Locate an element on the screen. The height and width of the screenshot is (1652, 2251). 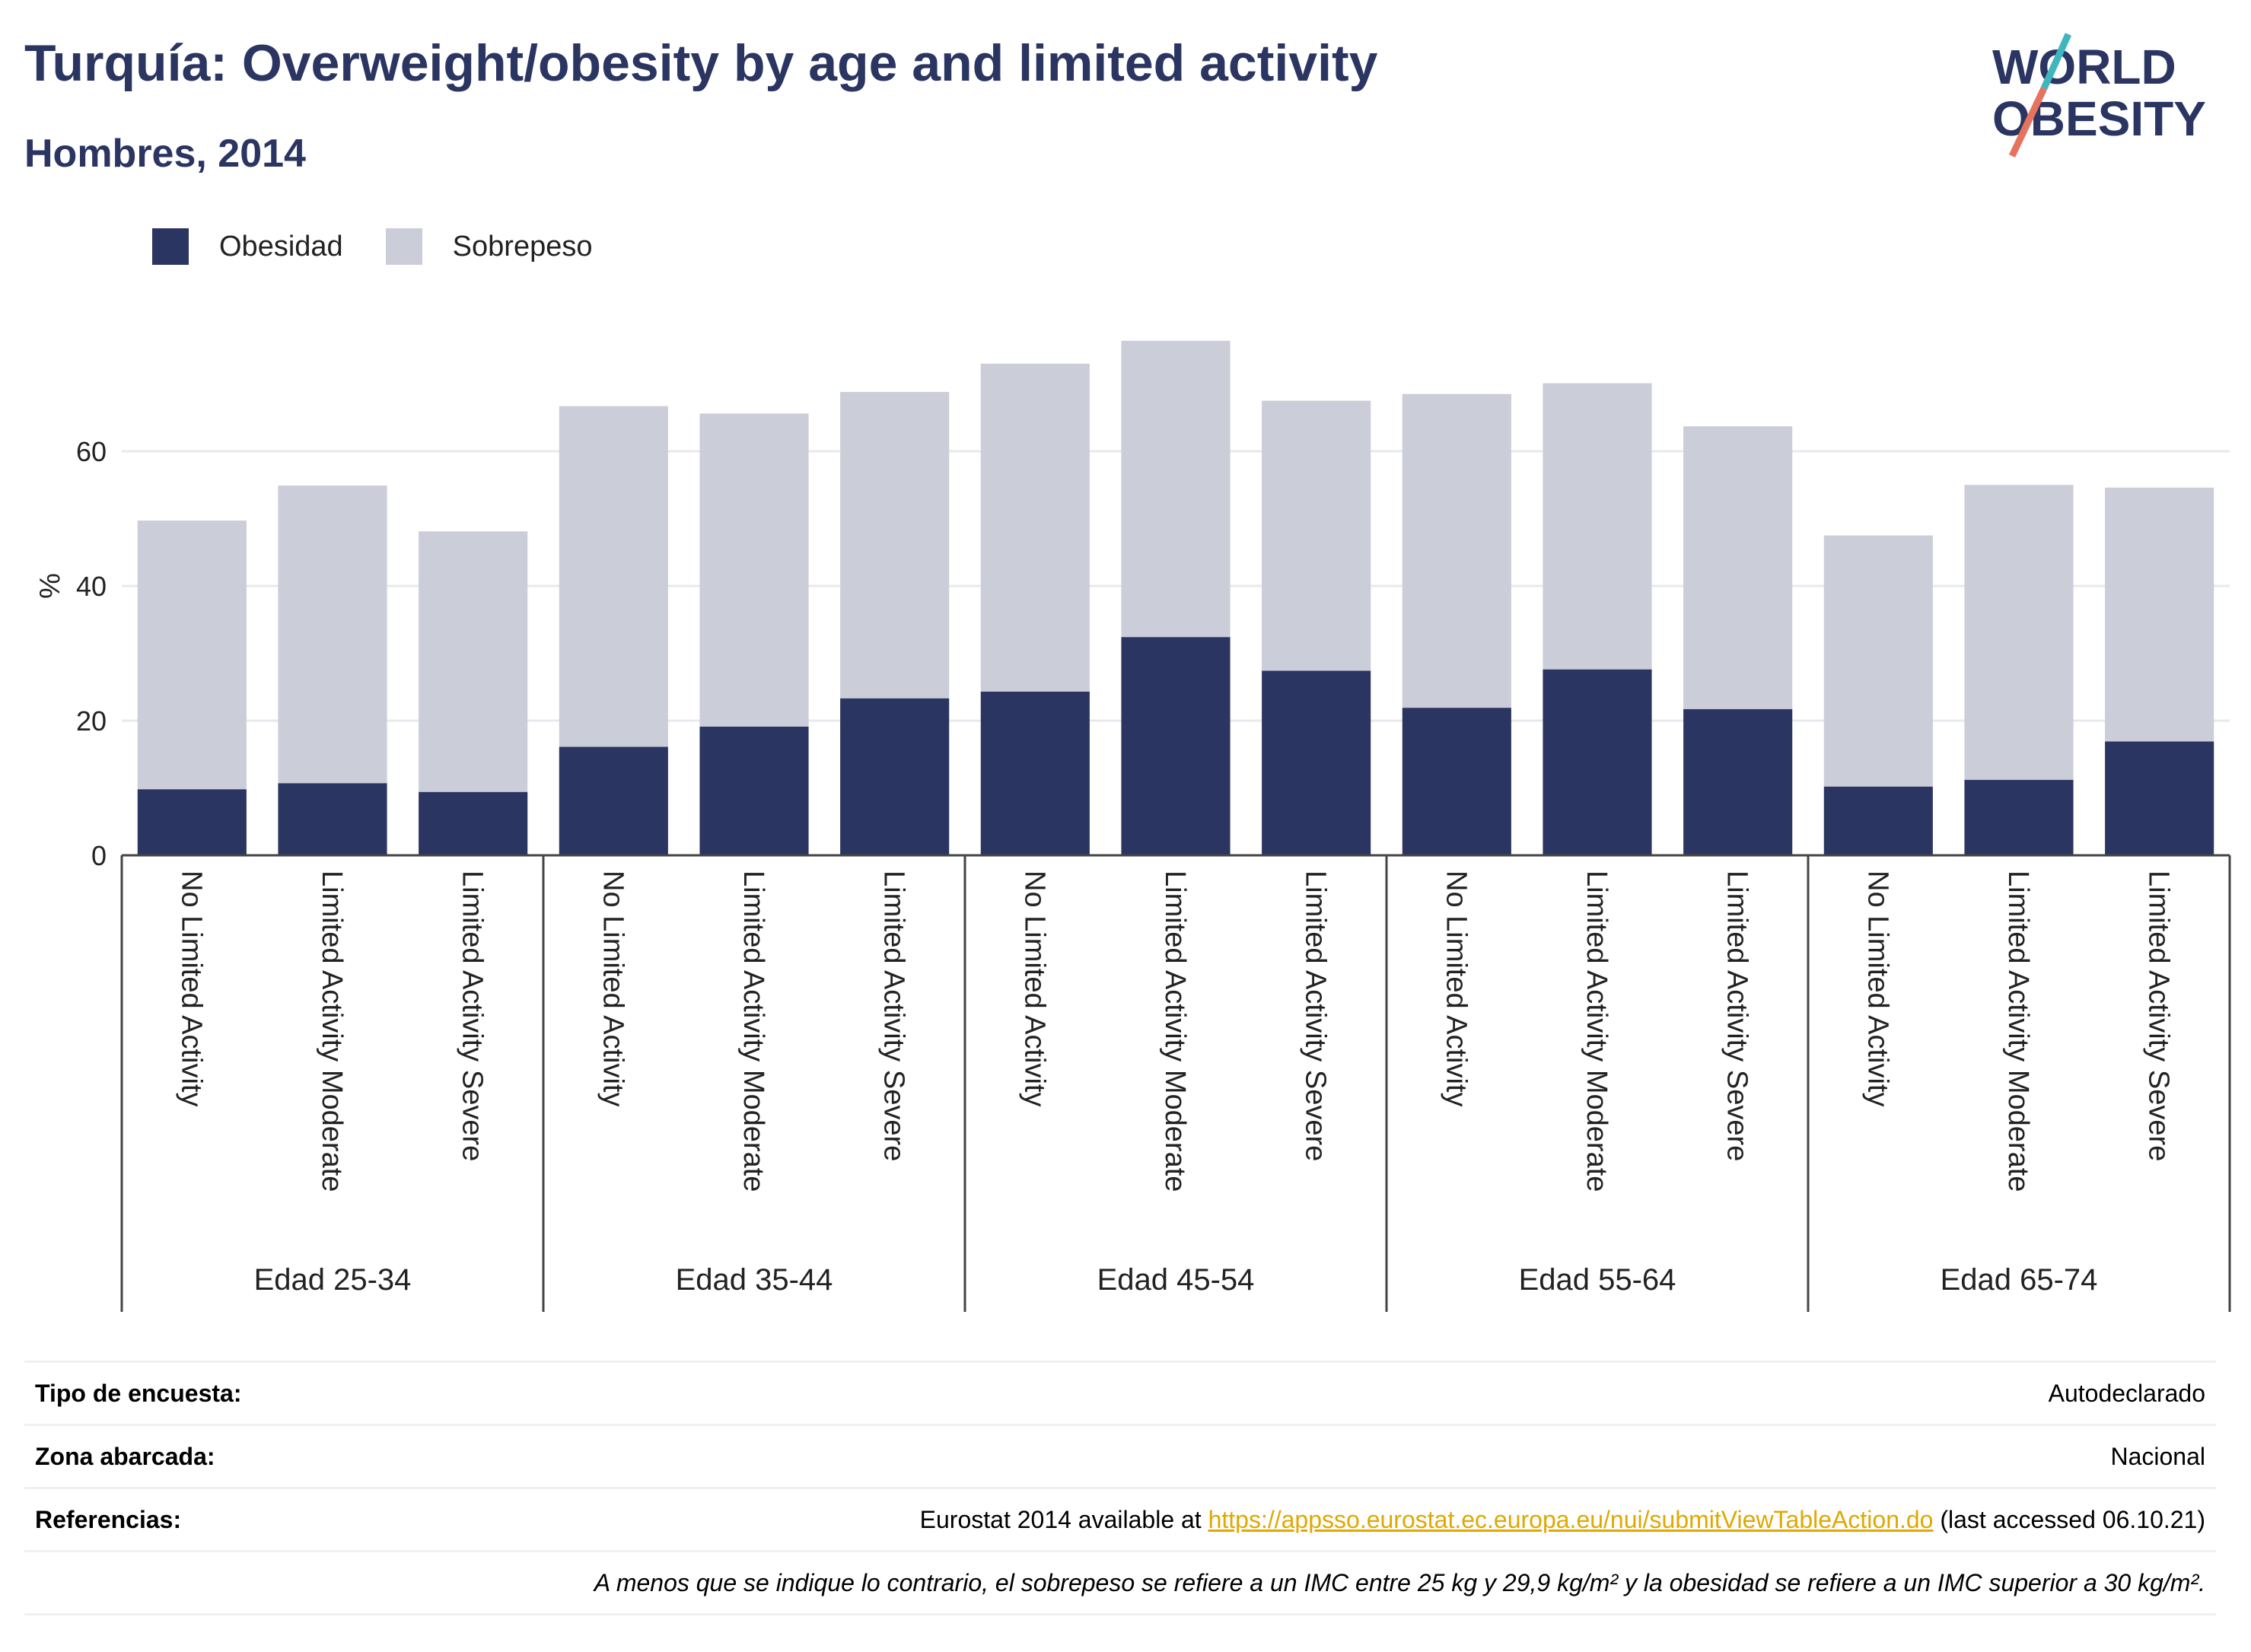
reference-suffix: (last accessed 06.10.21) is located at coordinates (2069, 1519).